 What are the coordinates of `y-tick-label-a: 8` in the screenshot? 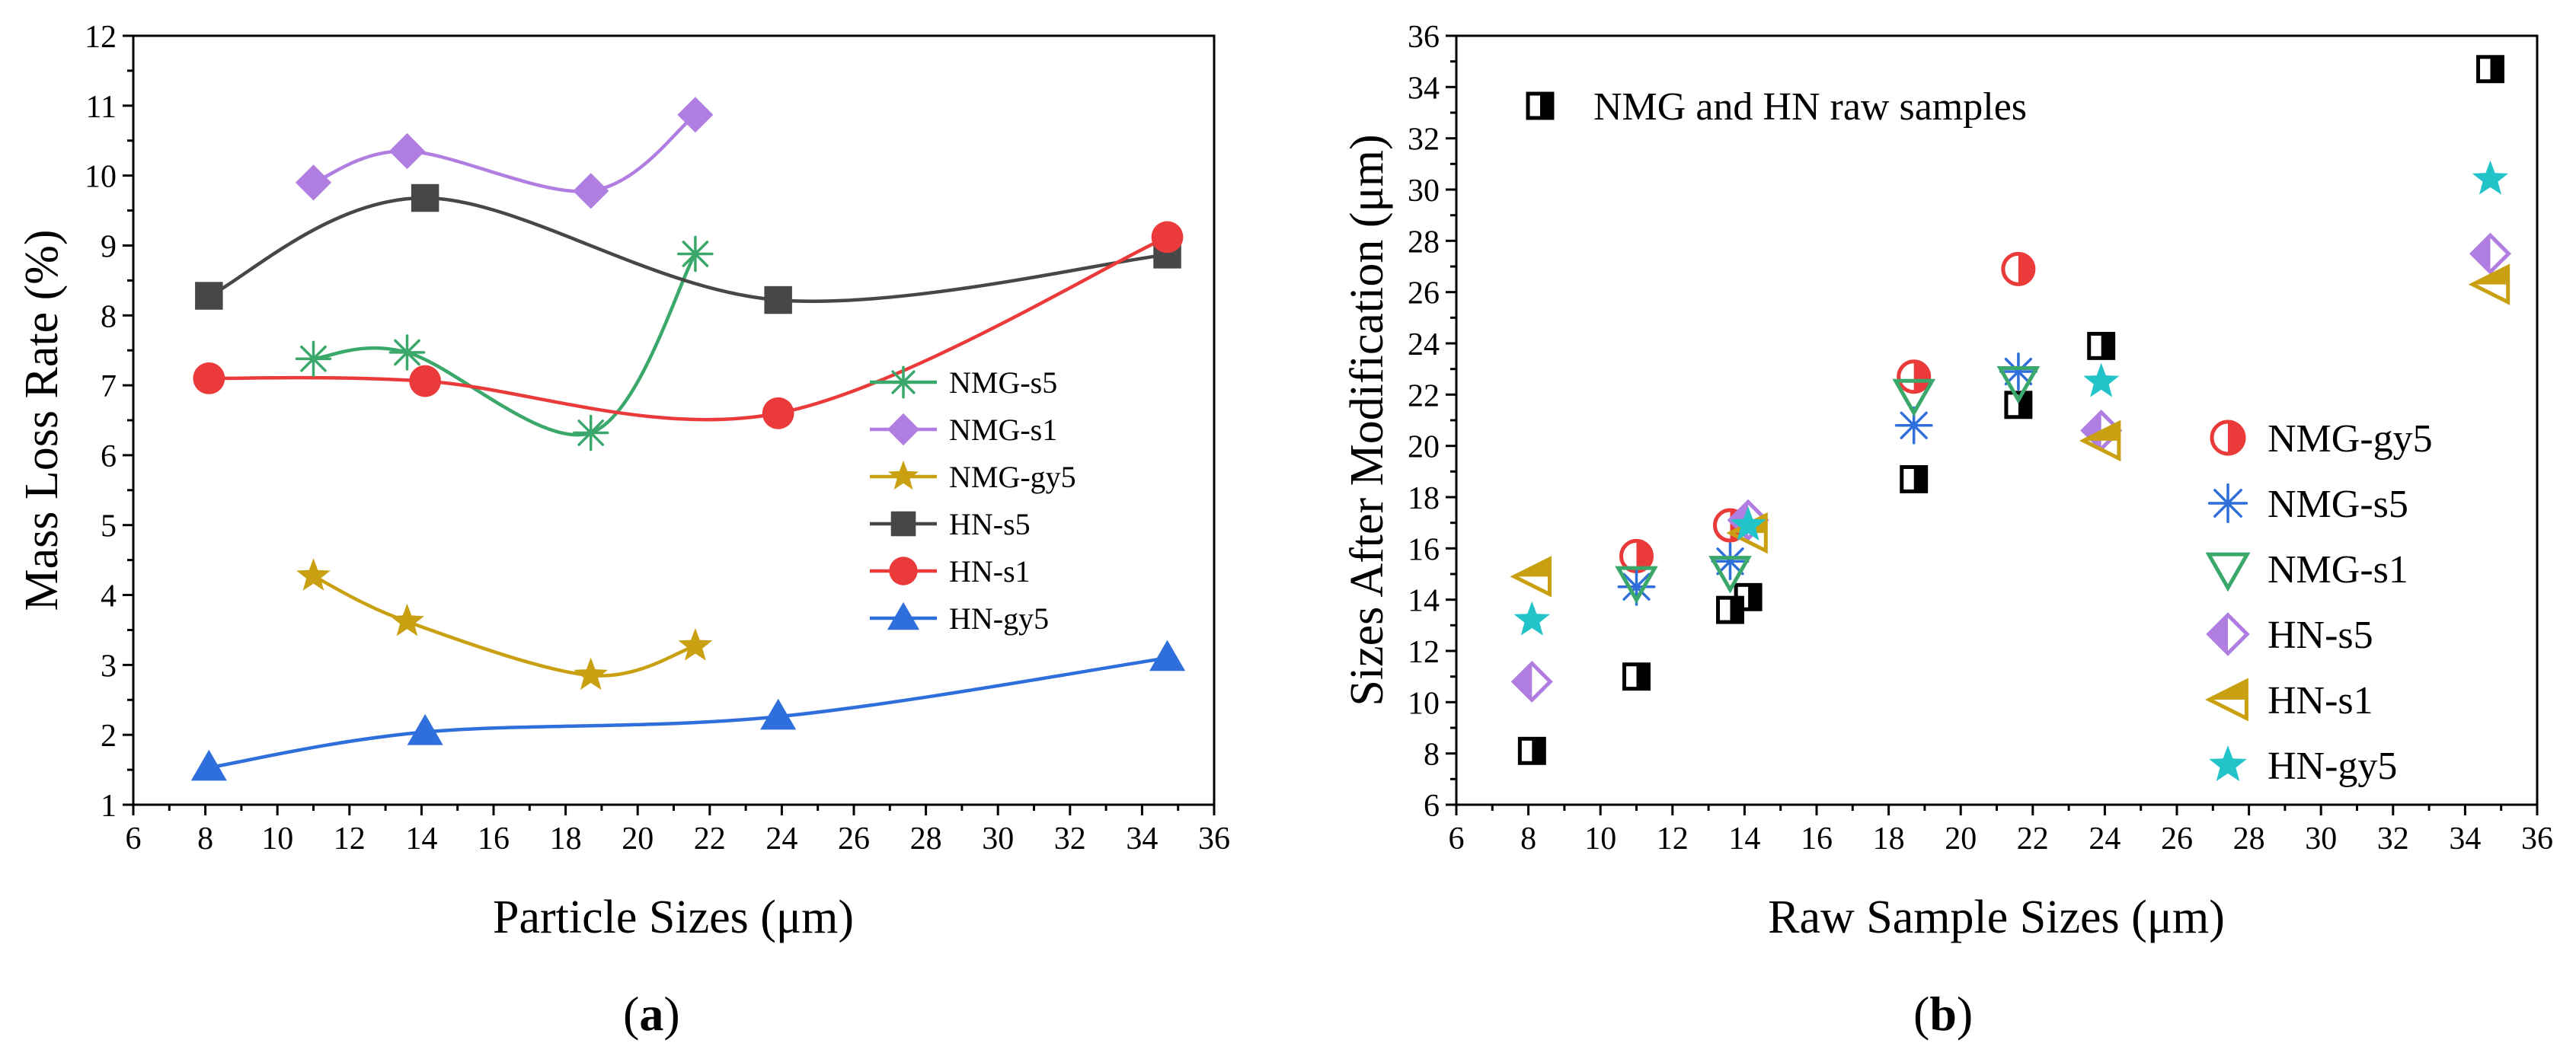 It's located at (109, 316).